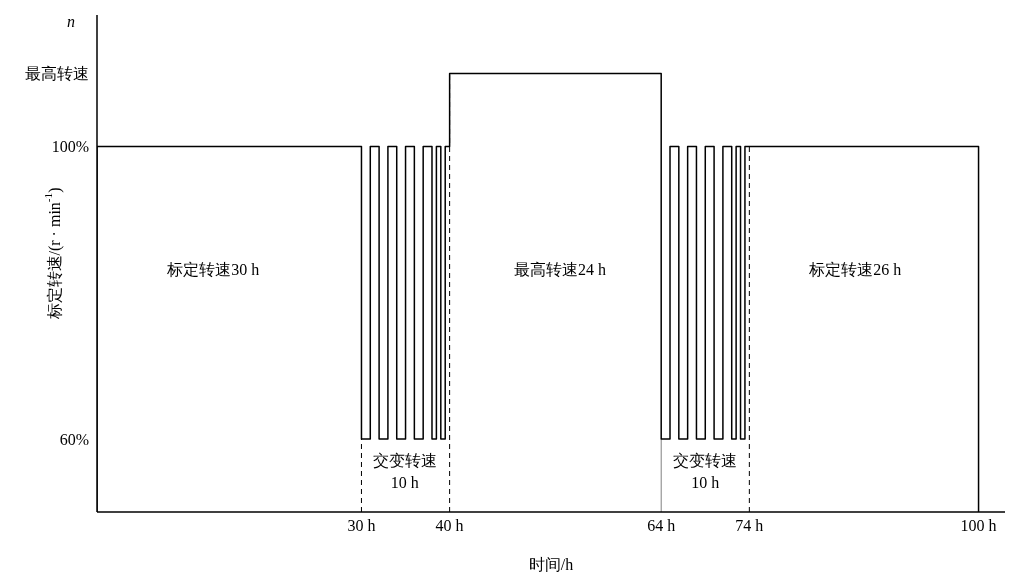 The image size is (1019, 574). Describe the element at coordinates (855, 269) in the screenshot. I see `annotation: 标定转速26 h` at that location.